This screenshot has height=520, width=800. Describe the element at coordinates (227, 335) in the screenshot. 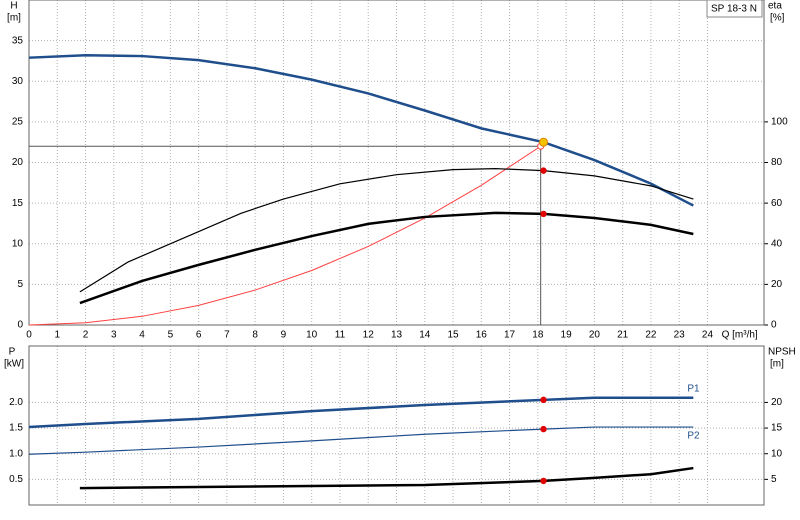

I see `x-tick-label: 7` at that location.